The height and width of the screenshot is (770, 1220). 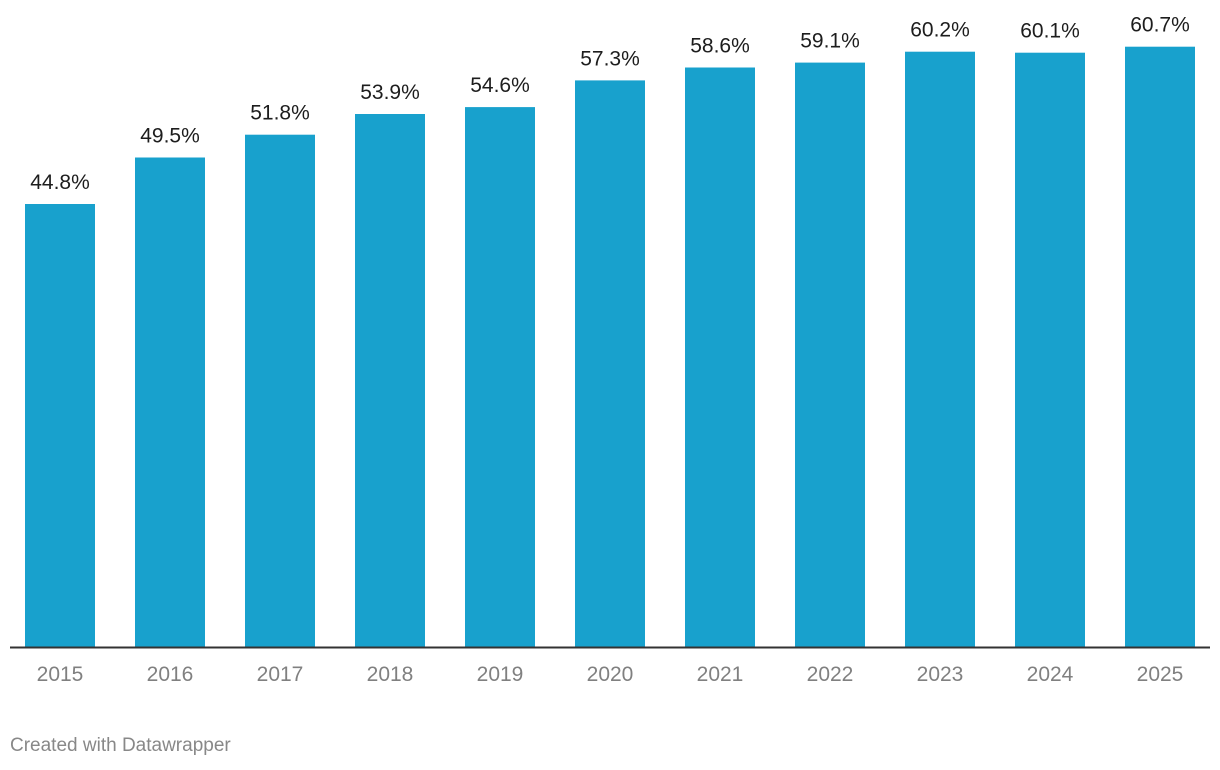 What do you see at coordinates (60, 425) in the screenshot?
I see `bar-2015` at bounding box center [60, 425].